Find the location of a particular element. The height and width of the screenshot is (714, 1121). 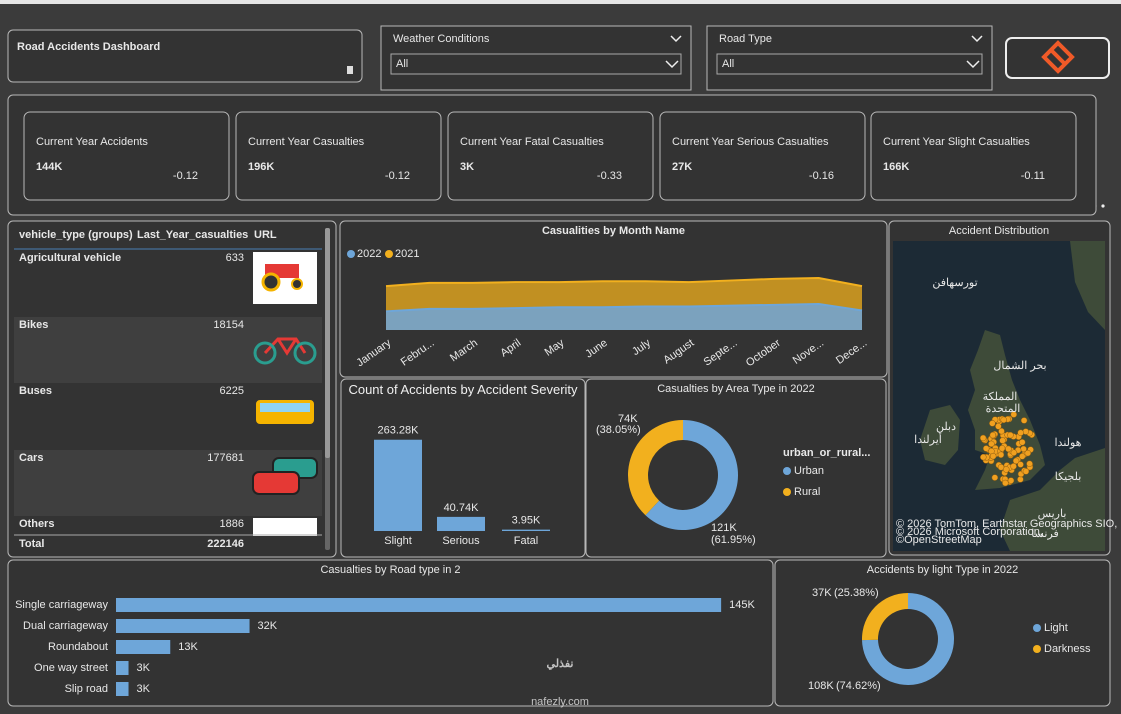

scroll-thumb is located at coordinates (327, 343).